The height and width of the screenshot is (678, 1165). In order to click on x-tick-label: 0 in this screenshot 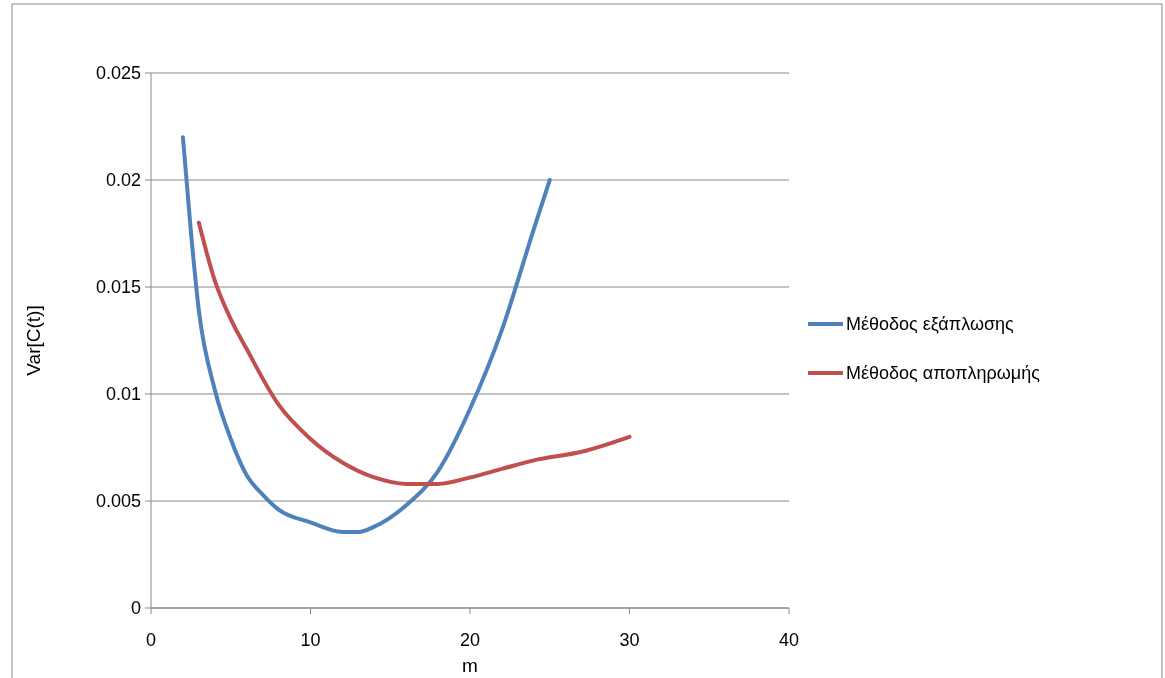, I will do `click(151, 640)`.